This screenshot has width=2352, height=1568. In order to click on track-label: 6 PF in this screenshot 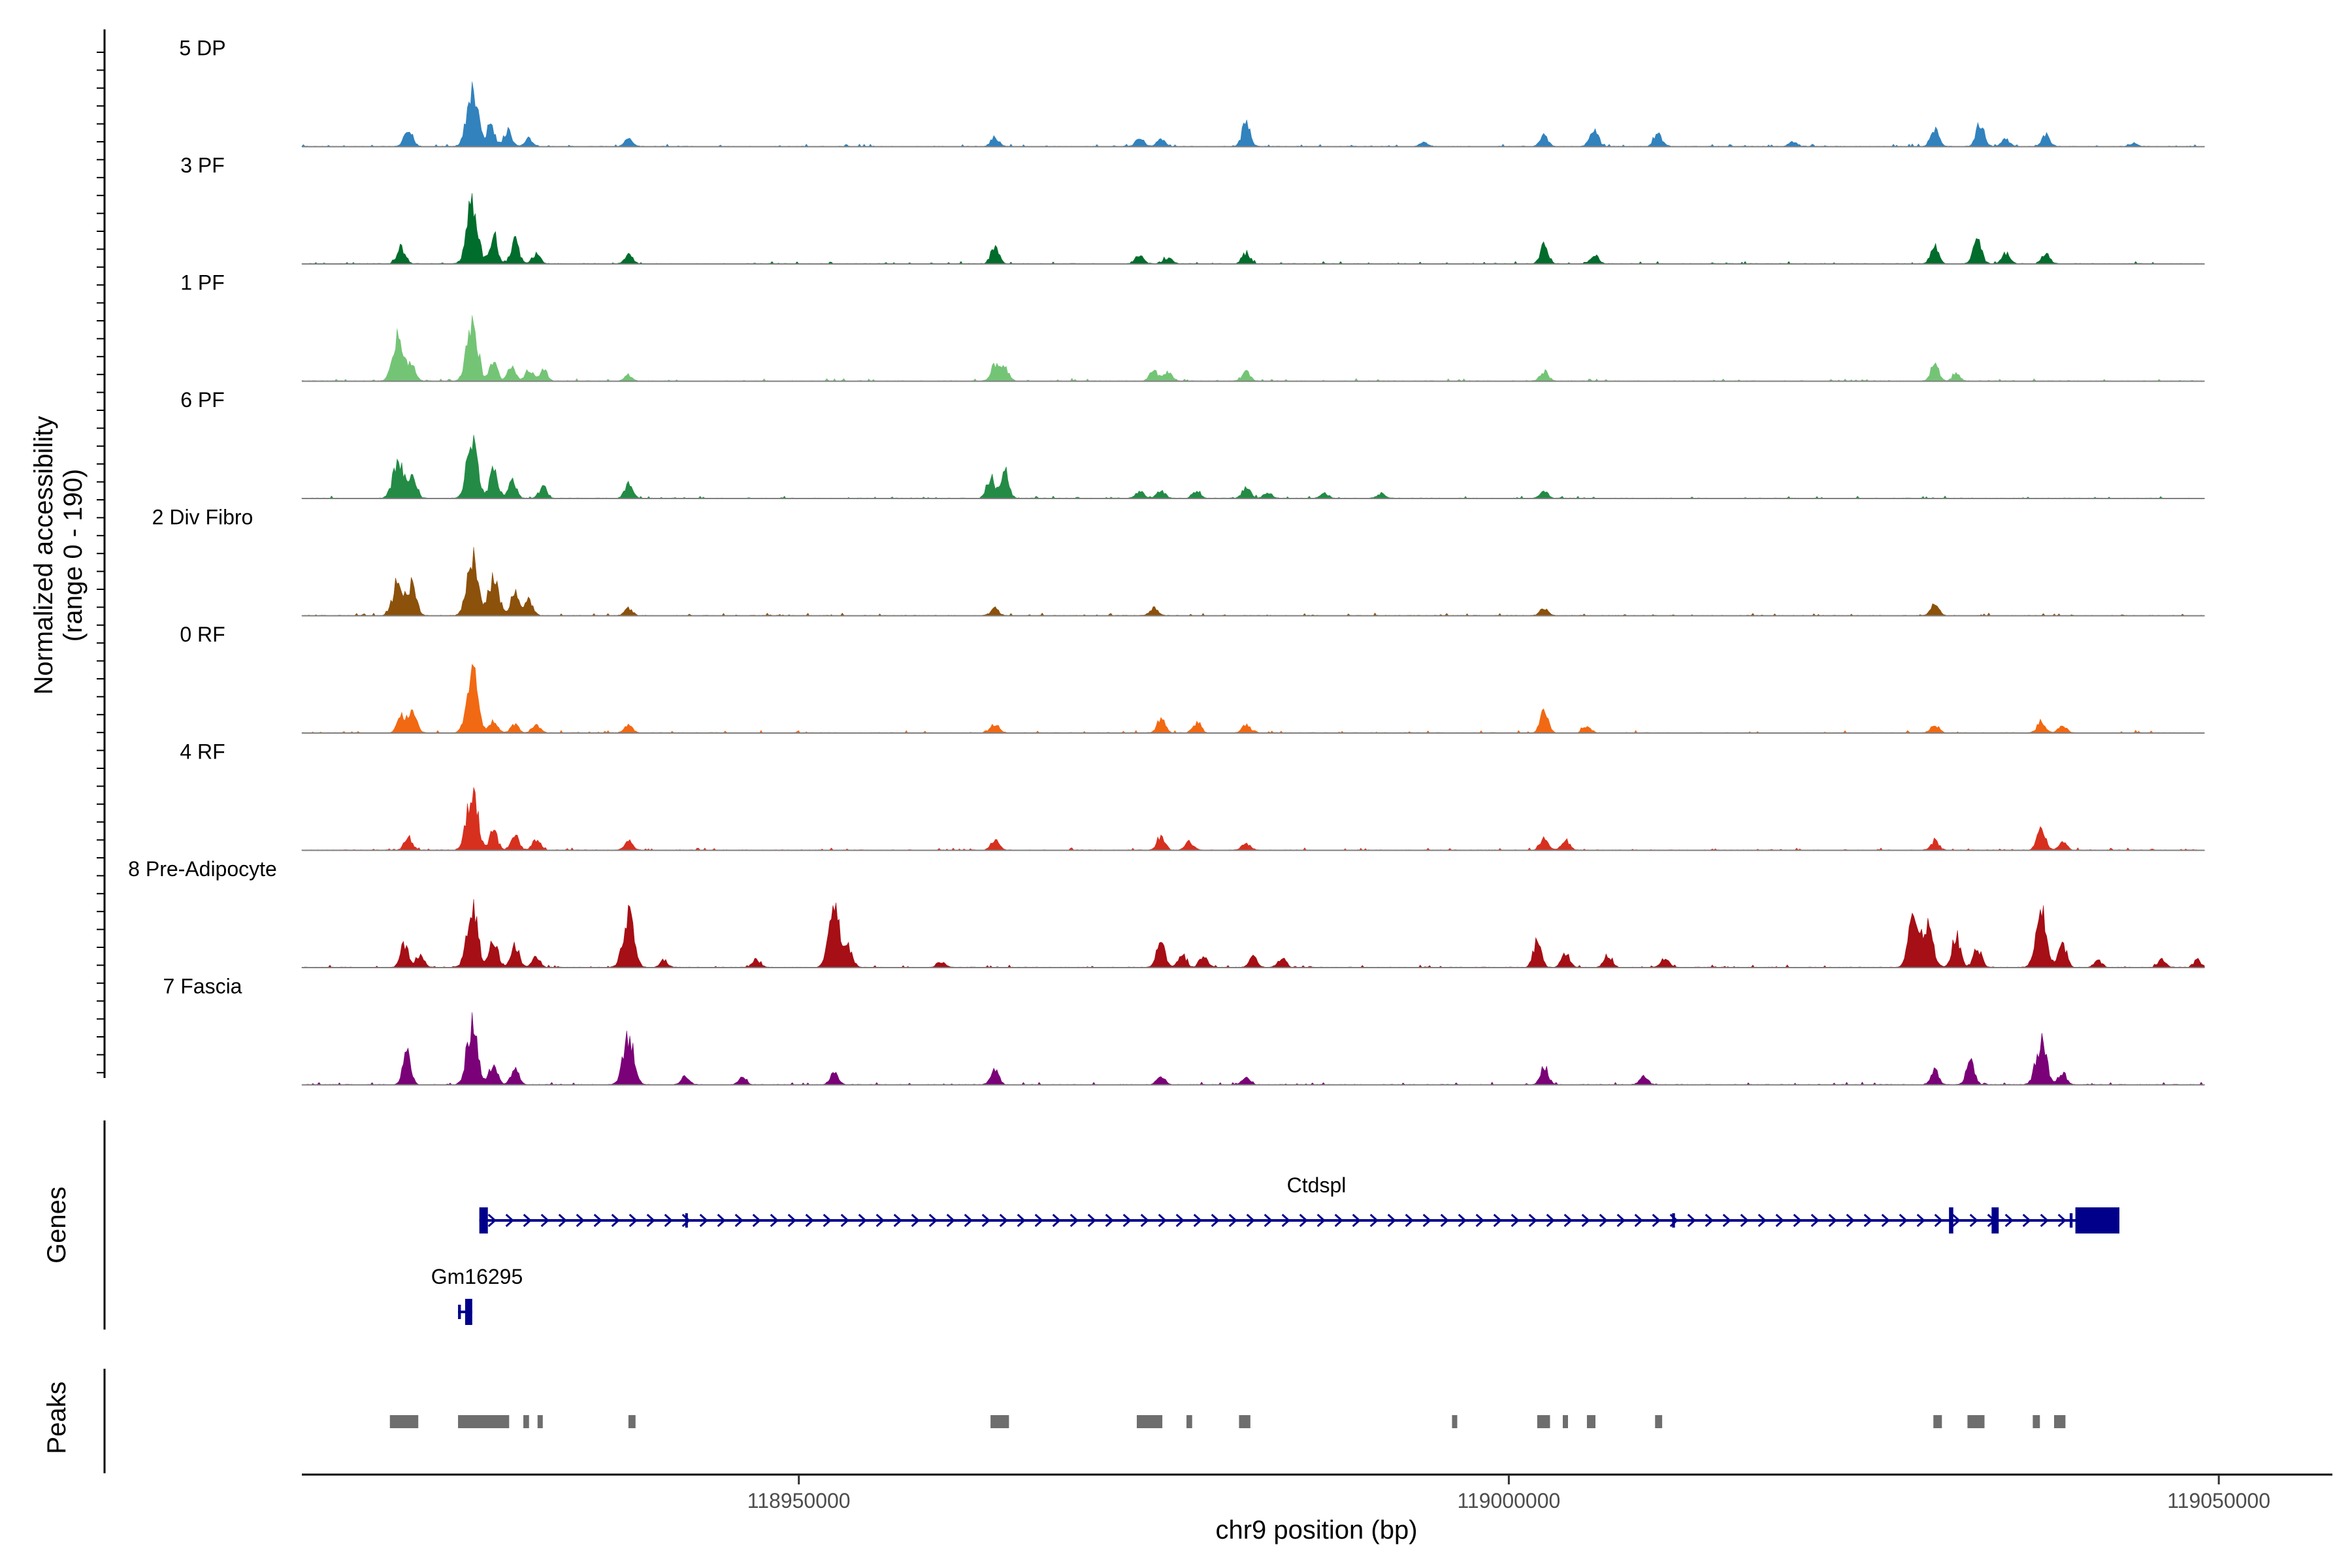, I will do `click(202, 400)`.